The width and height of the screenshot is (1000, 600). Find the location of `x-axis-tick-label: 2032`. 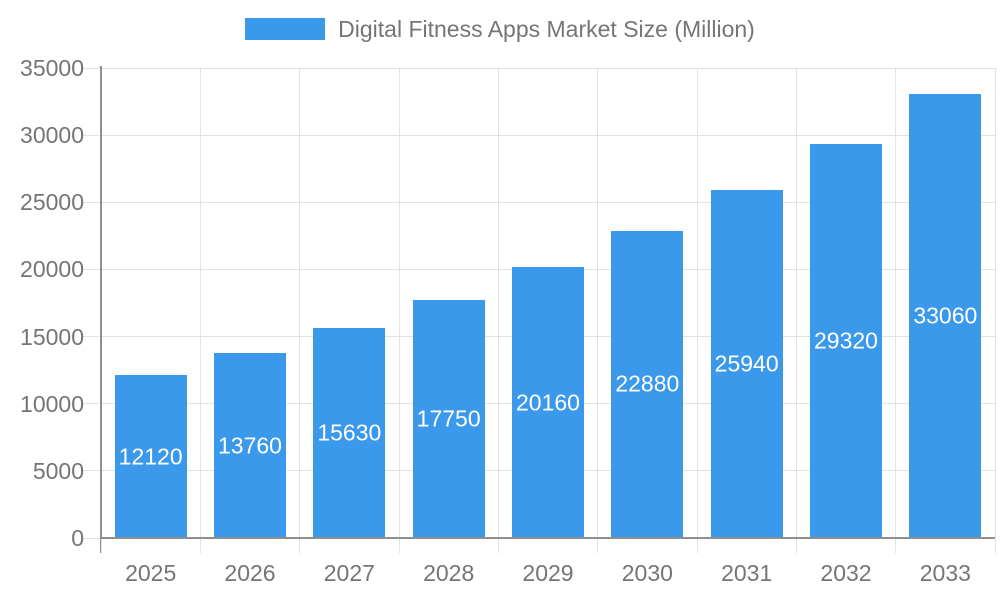

x-axis-tick-label: 2032 is located at coordinates (846, 573).